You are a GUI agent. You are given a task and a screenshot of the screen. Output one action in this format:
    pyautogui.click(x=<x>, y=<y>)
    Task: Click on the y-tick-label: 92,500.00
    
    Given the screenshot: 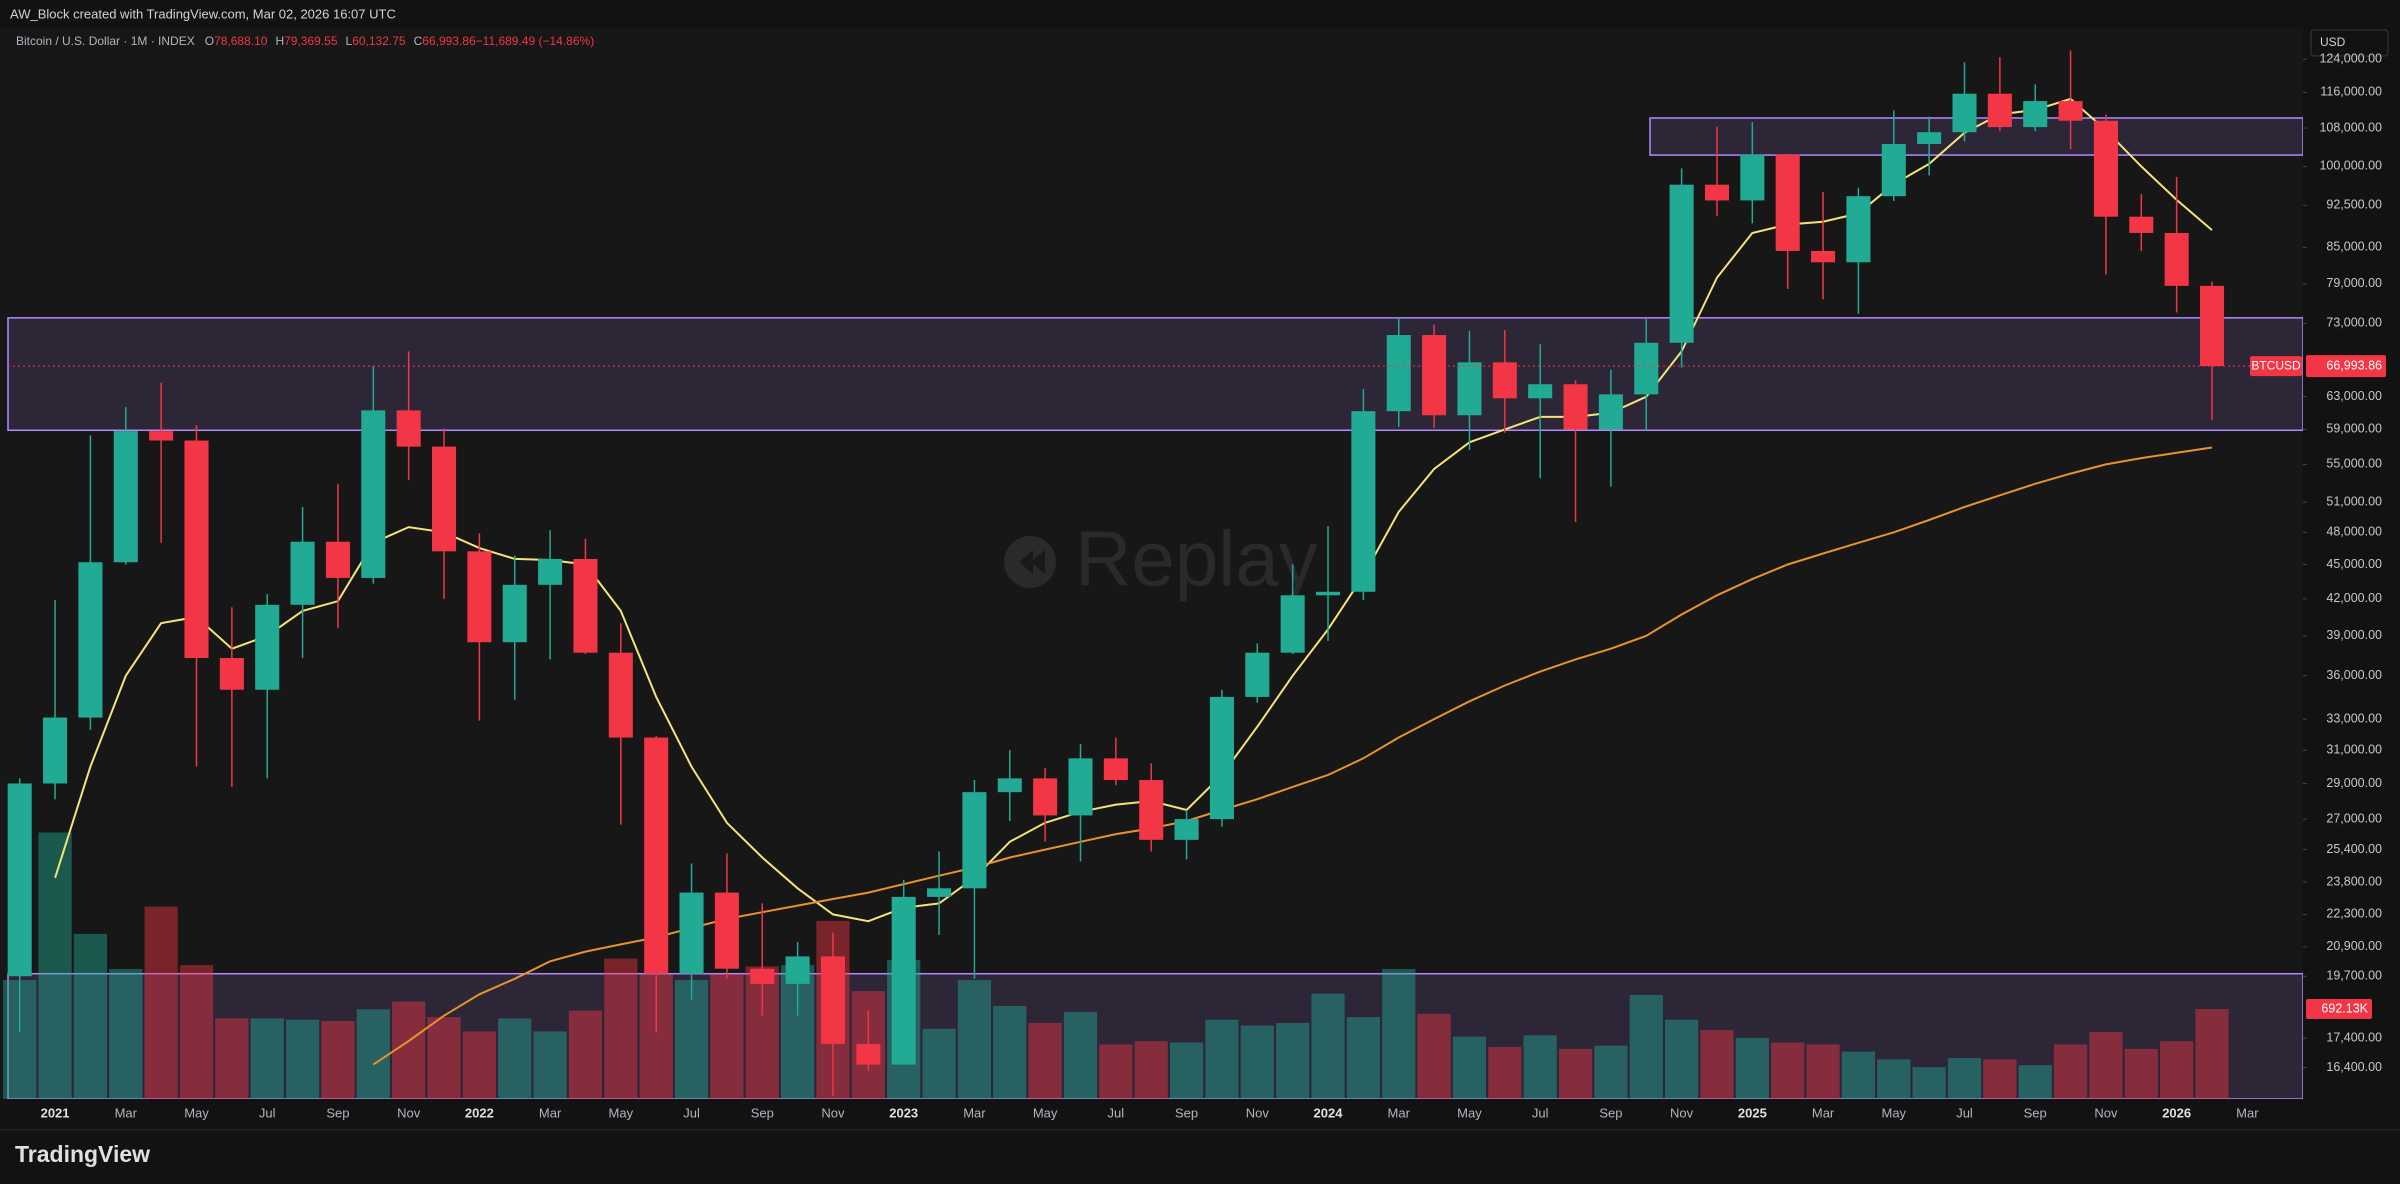 What is the action you would take?
    pyautogui.click(x=2354, y=205)
    